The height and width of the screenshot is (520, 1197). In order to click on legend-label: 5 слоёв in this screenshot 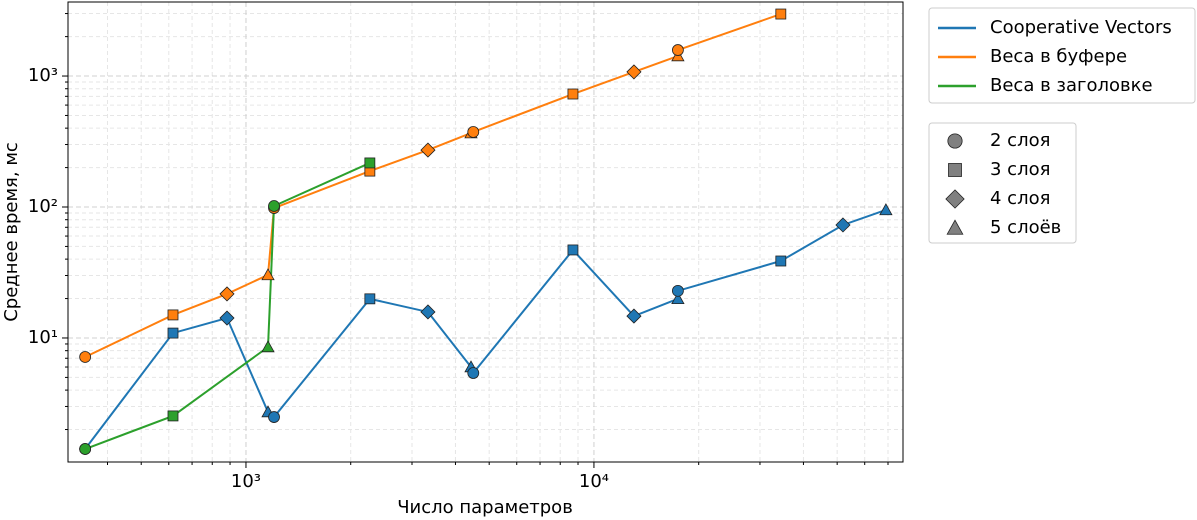, I will do `click(1025, 227)`.